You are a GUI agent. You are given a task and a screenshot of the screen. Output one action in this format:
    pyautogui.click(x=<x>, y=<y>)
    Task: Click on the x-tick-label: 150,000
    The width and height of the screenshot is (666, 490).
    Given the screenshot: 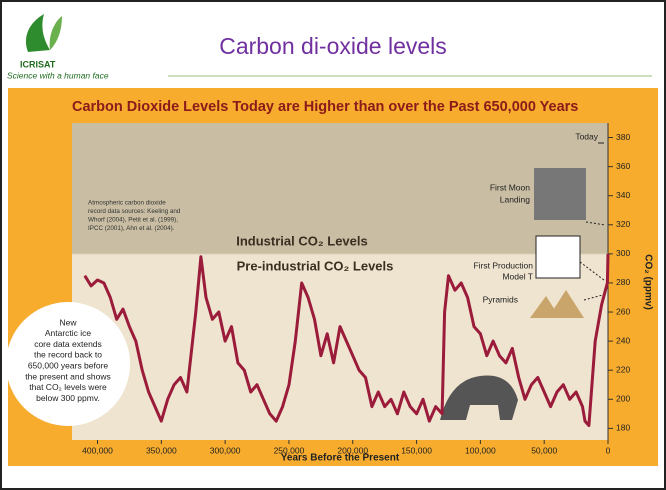 What is the action you would take?
    pyautogui.click(x=416, y=450)
    